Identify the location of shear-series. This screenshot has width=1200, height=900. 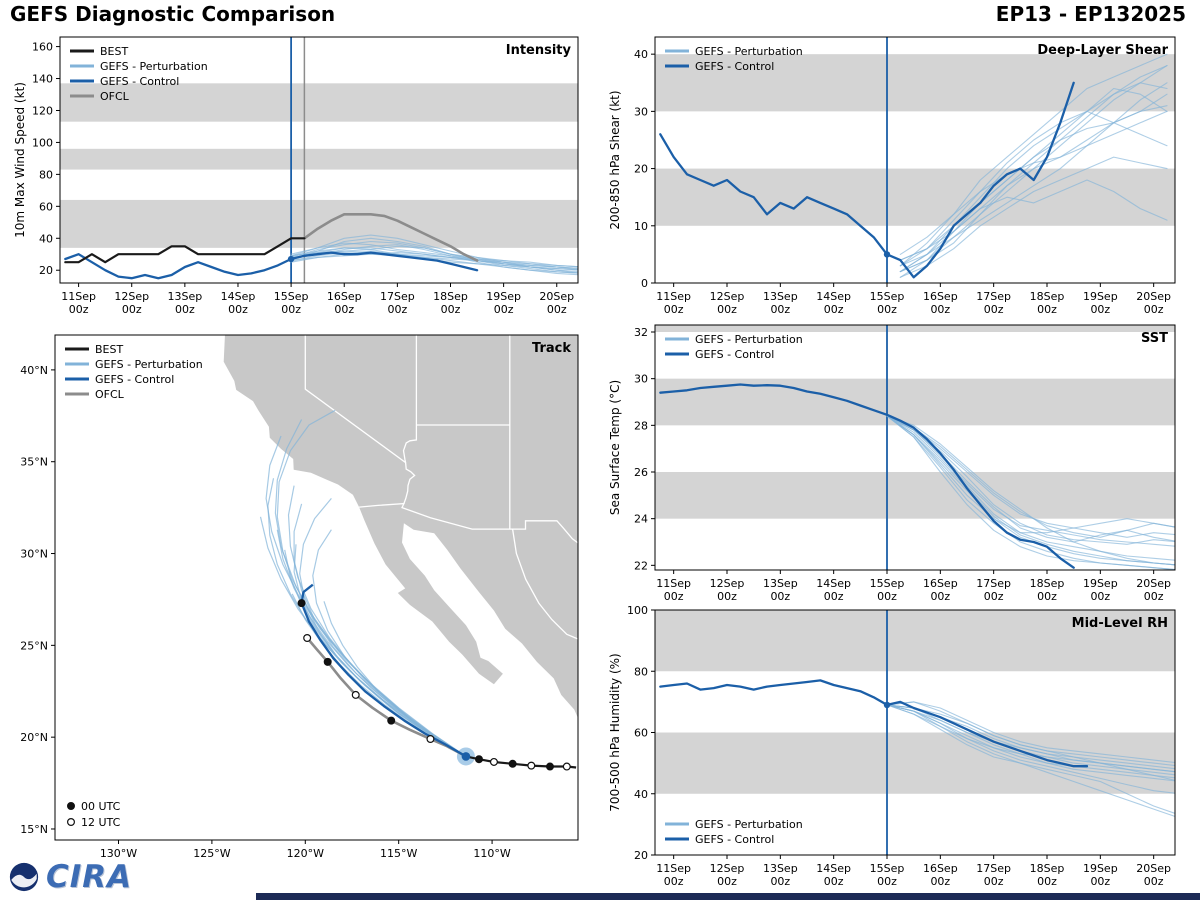
(913, 166).